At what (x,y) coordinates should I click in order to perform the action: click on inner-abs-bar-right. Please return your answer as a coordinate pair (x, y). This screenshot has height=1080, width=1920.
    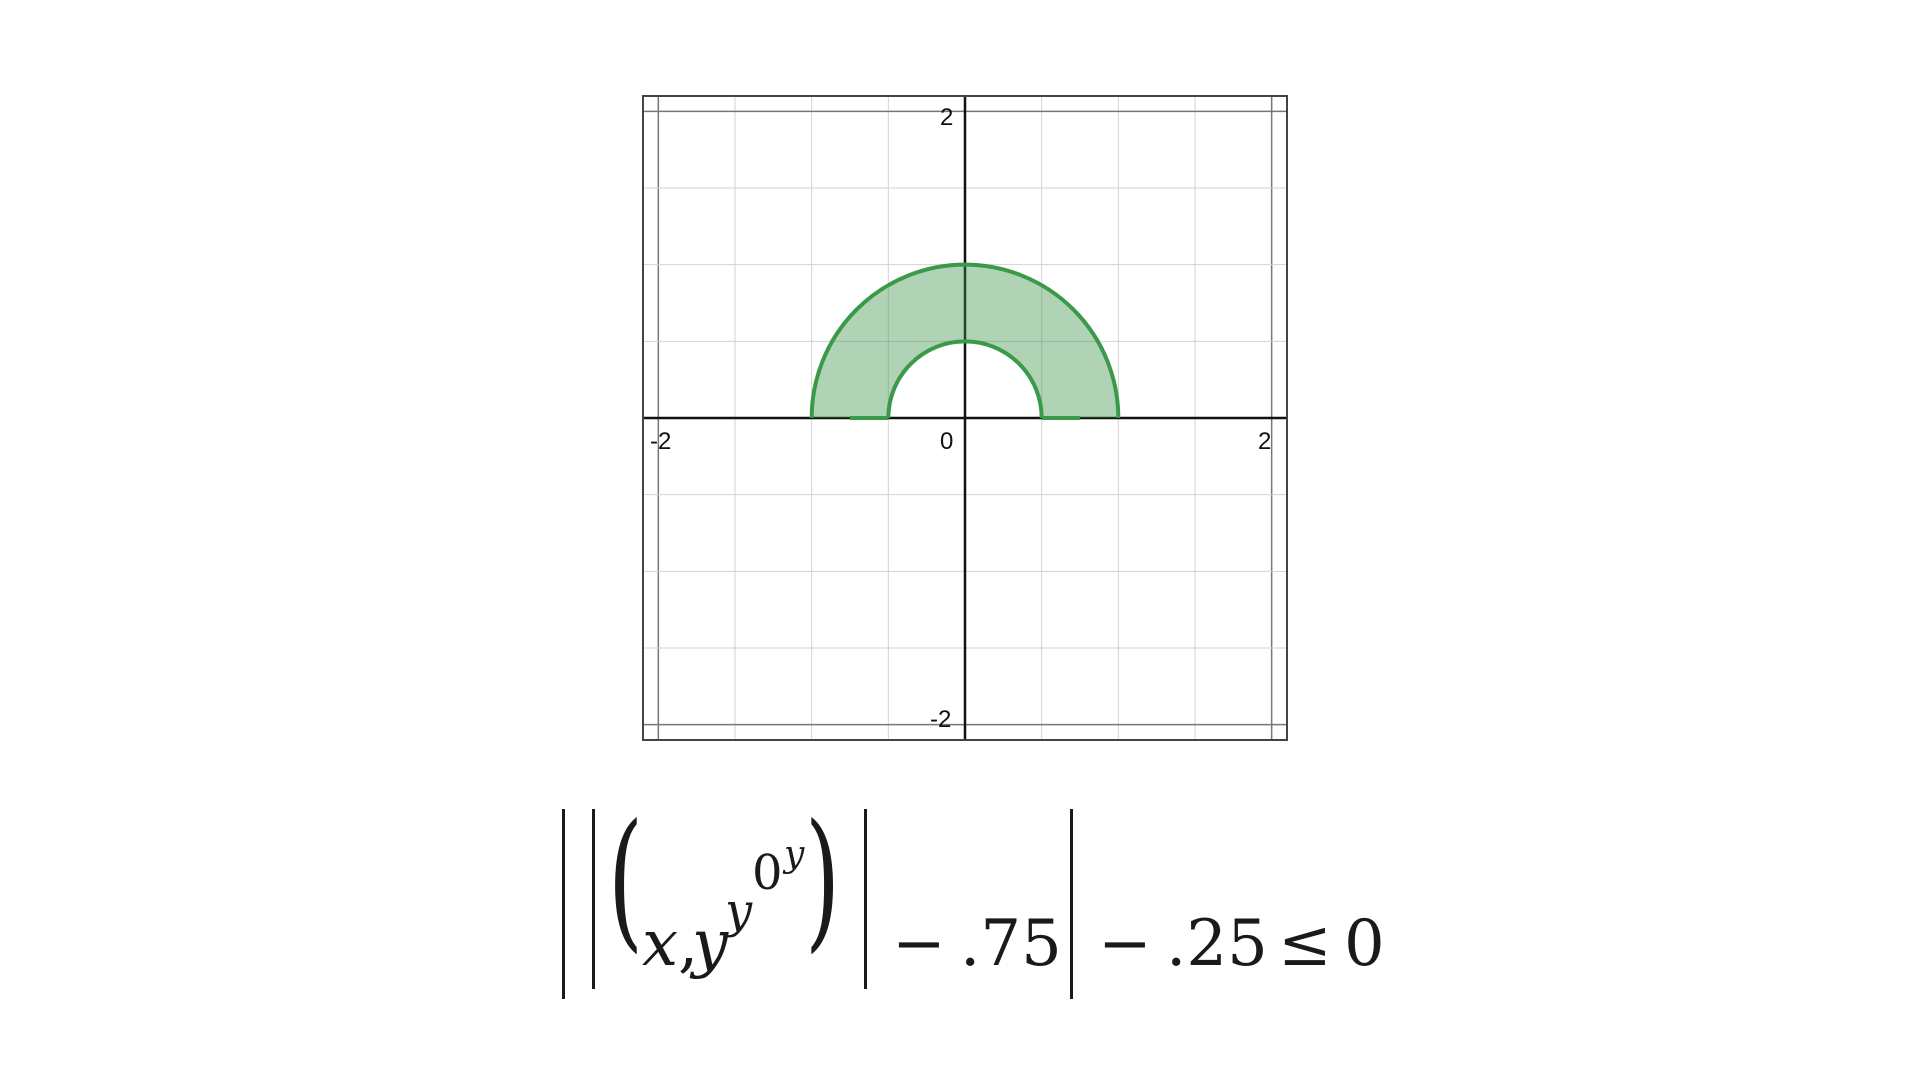
    Looking at the image, I should click on (865, 899).